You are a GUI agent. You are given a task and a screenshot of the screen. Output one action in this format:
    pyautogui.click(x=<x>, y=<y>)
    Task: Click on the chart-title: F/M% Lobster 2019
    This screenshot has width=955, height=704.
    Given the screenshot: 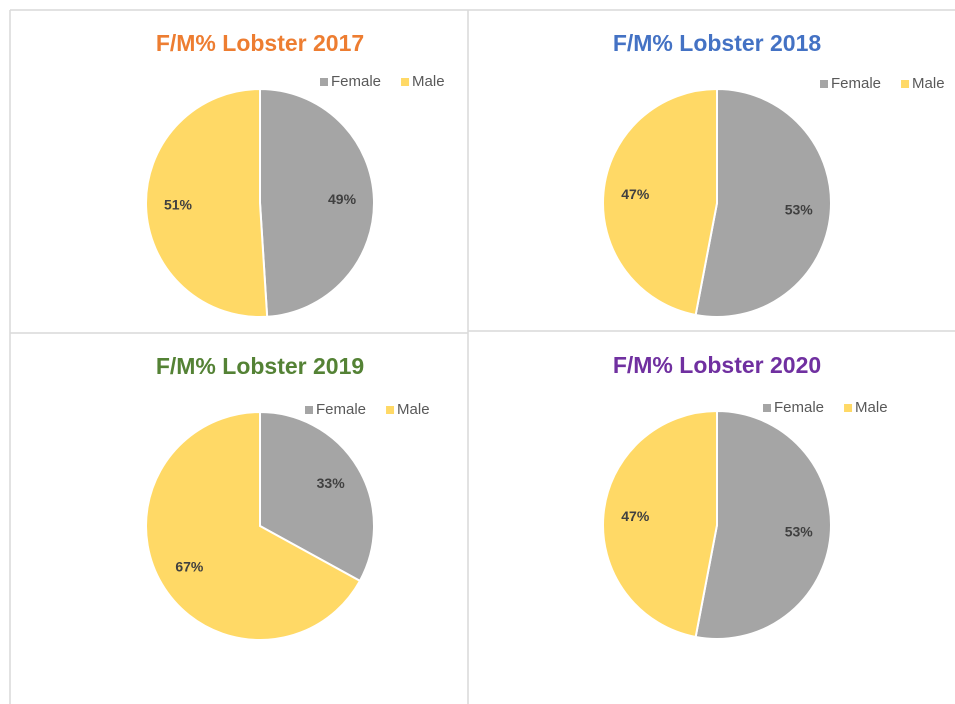 What is the action you would take?
    pyautogui.click(x=260, y=366)
    